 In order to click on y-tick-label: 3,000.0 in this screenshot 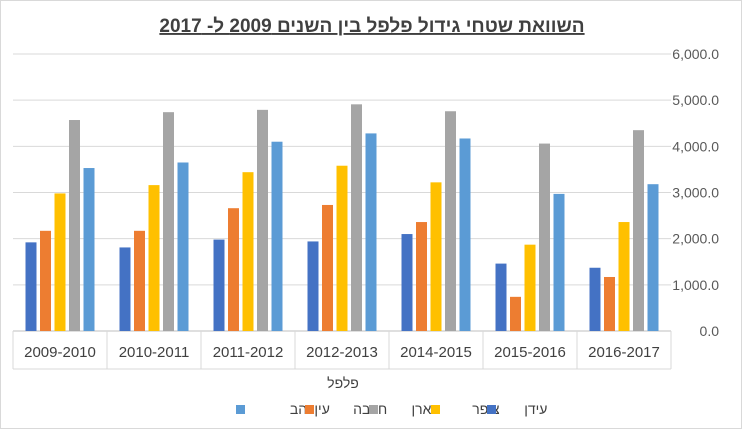, I will do `click(695, 193)`.